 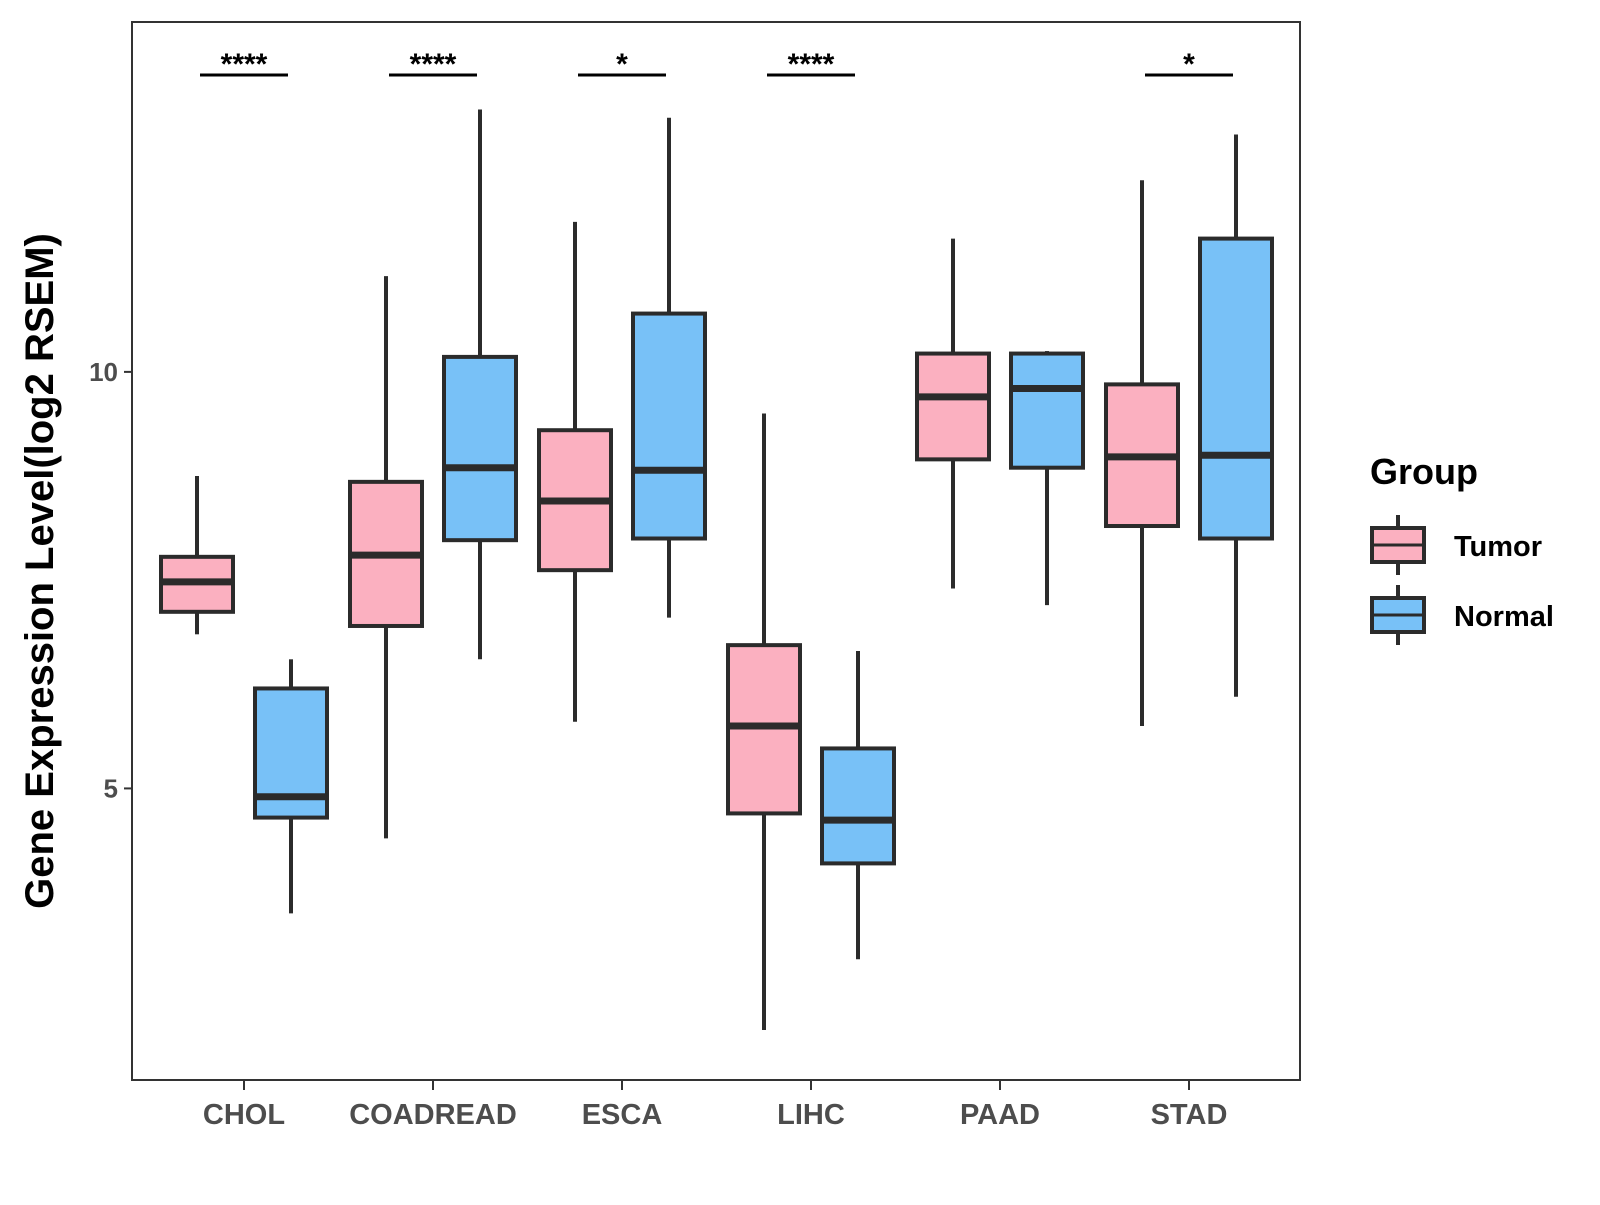 I want to click on x-tick-label-chol: CHOL, so click(x=244, y=1115).